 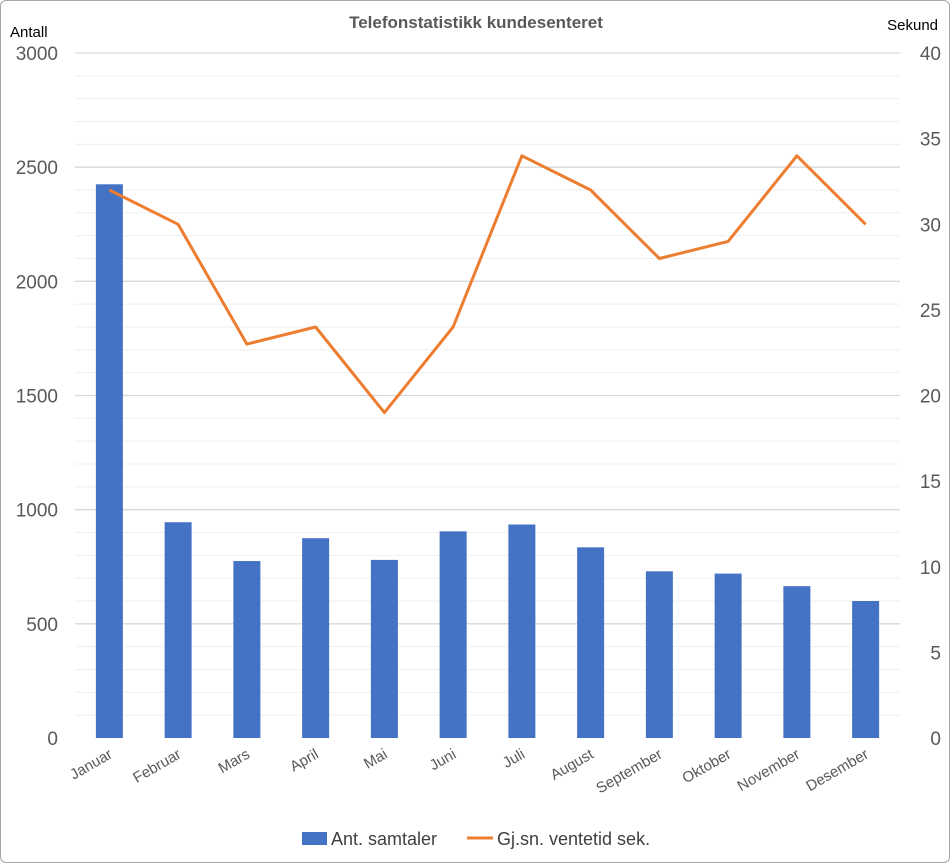 What do you see at coordinates (866, 669) in the screenshot?
I see `bar-desember` at bounding box center [866, 669].